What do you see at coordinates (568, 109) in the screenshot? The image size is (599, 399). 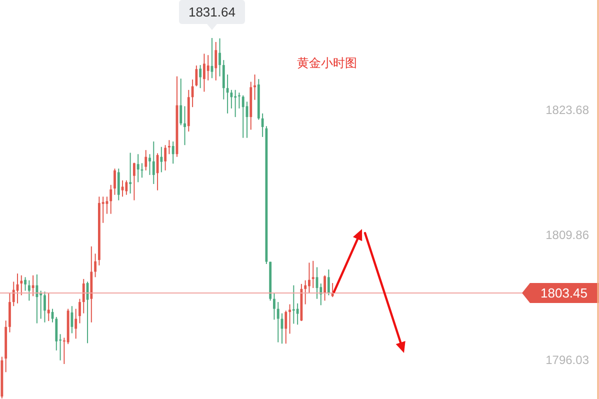 I see `y-tick-label: 1823.68` at bounding box center [568, 109].